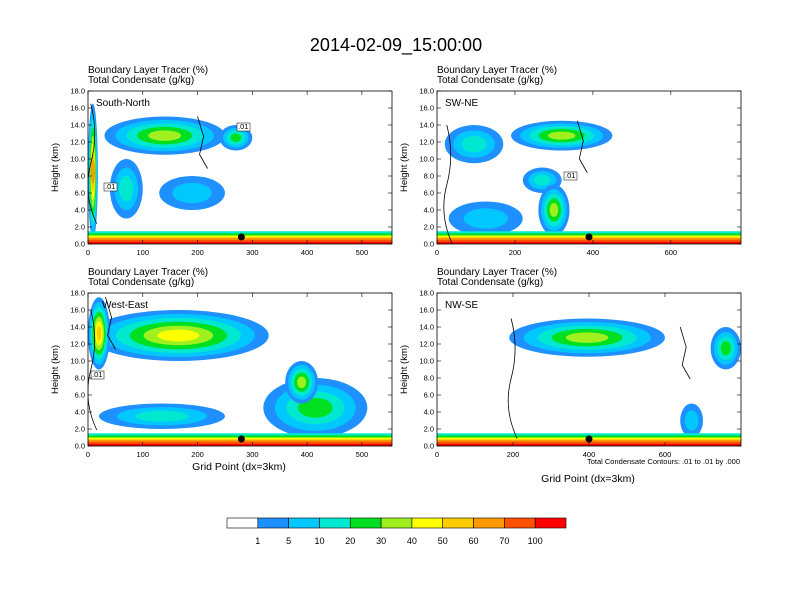 The width and height of the screenshot is (792, 612). Describe the element at coordinates (307, 252) in the screenshot. I see `x-tick-label: 400` at that location.